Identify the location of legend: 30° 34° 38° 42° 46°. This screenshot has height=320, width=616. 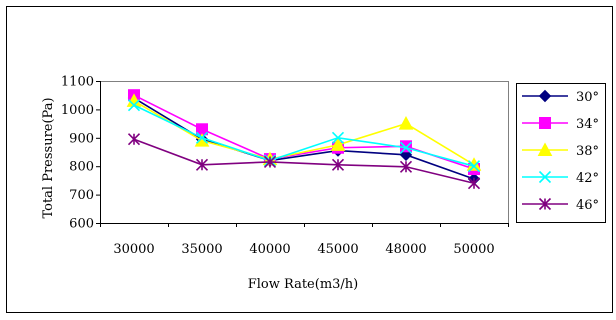
(561, 153).